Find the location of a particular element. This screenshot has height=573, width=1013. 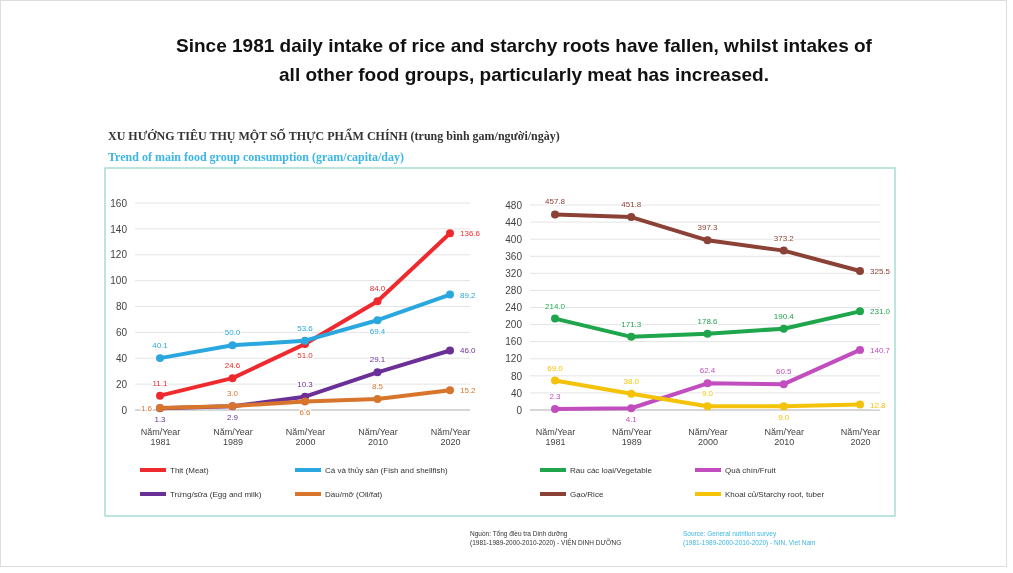

data-label: 231.0 is located at coordinates (880, 312).